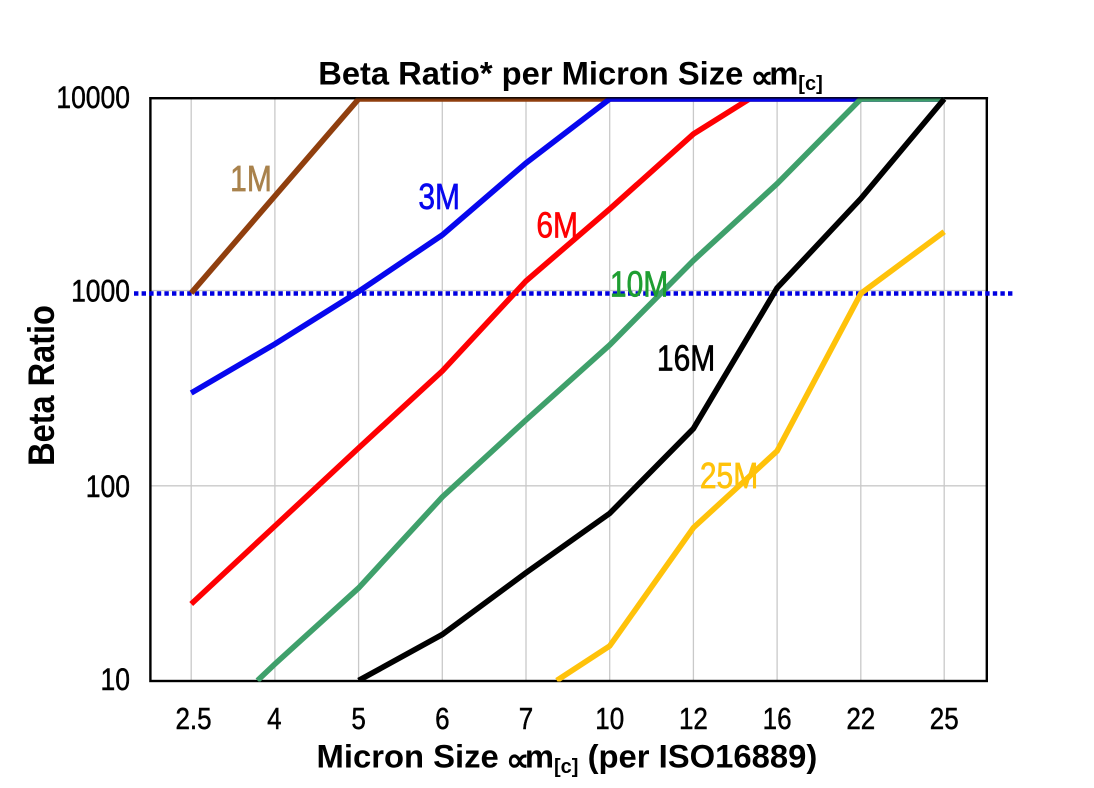 This screenshot has height=788, width=1094. I want to click on svg-text: 10M, so click(639, 284).